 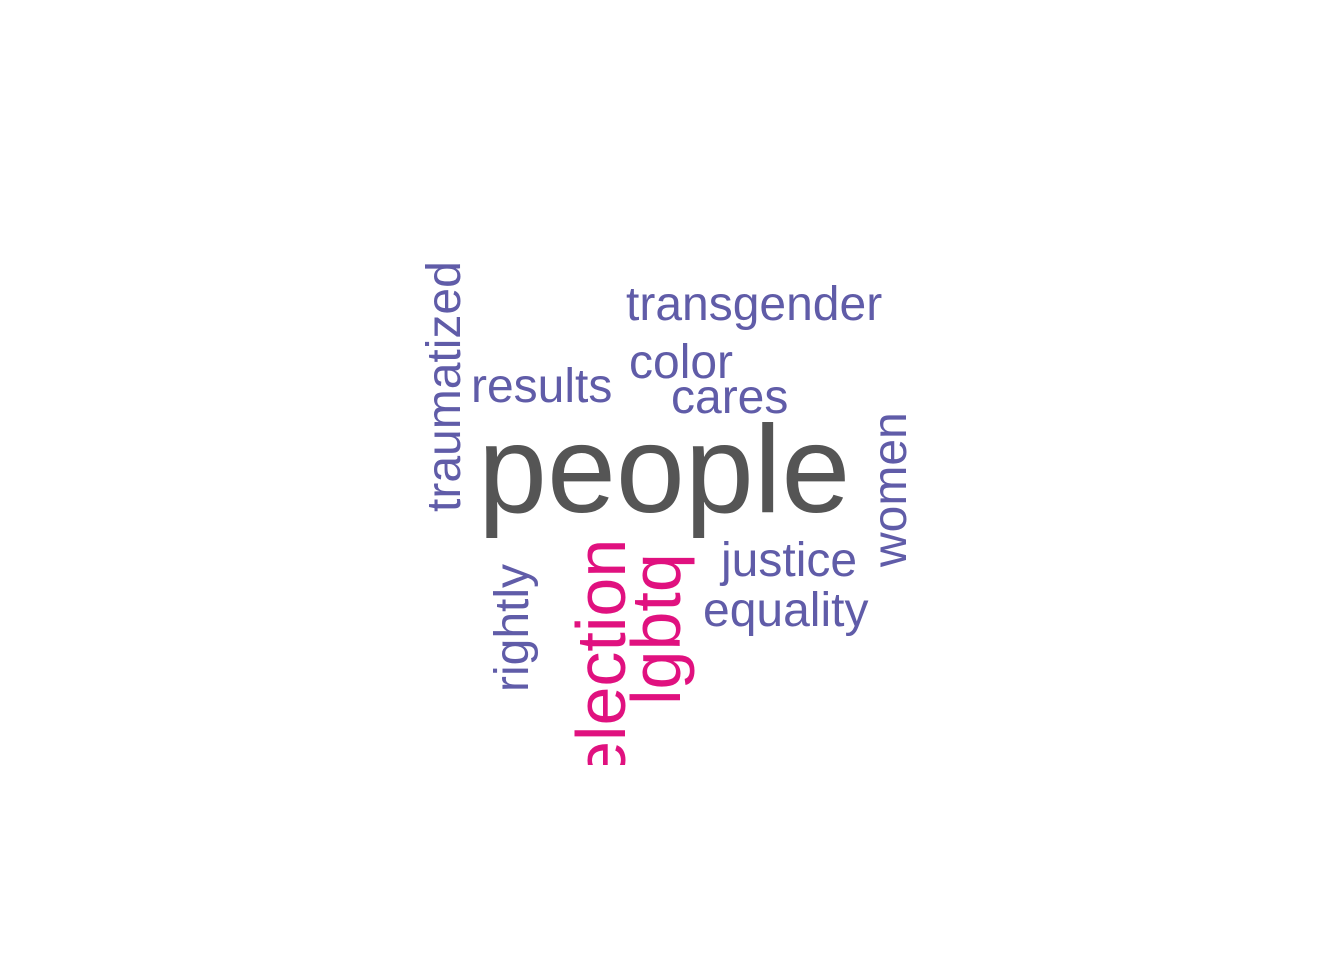 What do you see at coordinates (601, 659) in the screenshot?
I see `cloud-word-election: election` at bounding box center [601, 659].